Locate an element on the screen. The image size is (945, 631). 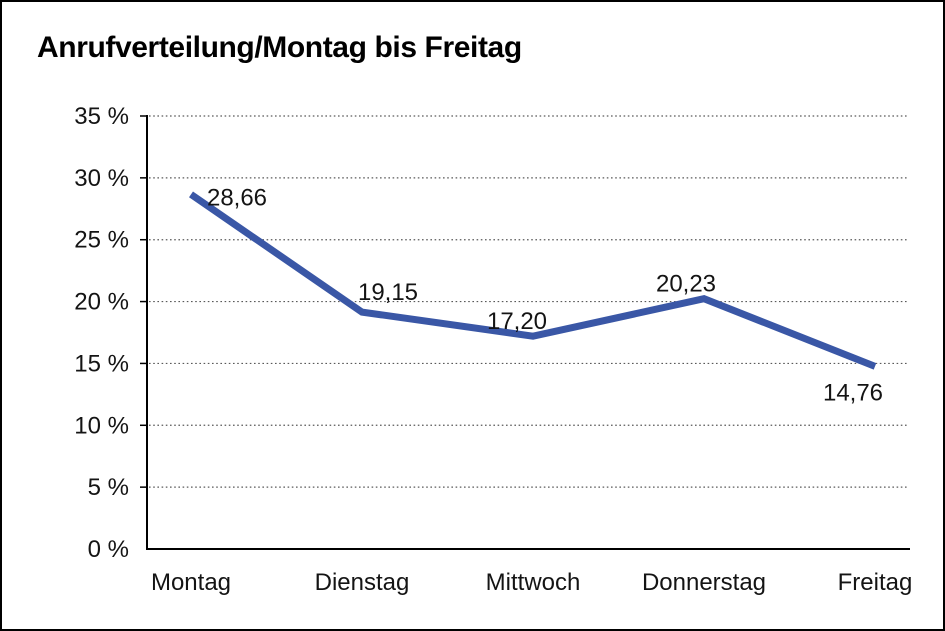
x-category-label: Mittwoch is located at coordinates (533, 582).